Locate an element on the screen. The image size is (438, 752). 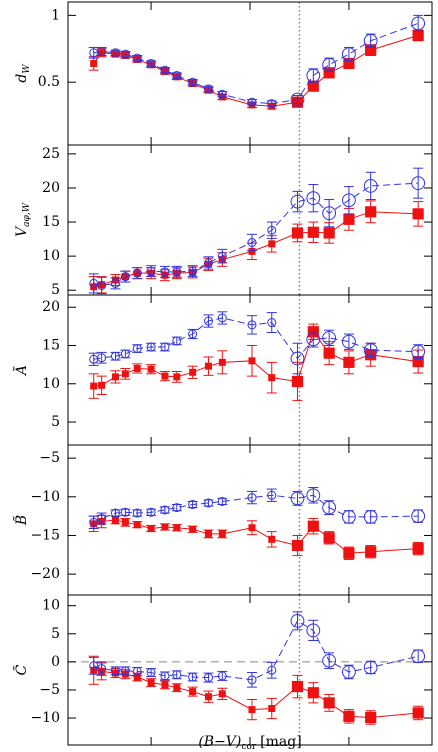
y-tick-label: −15 is located at coordinates (45, 535).